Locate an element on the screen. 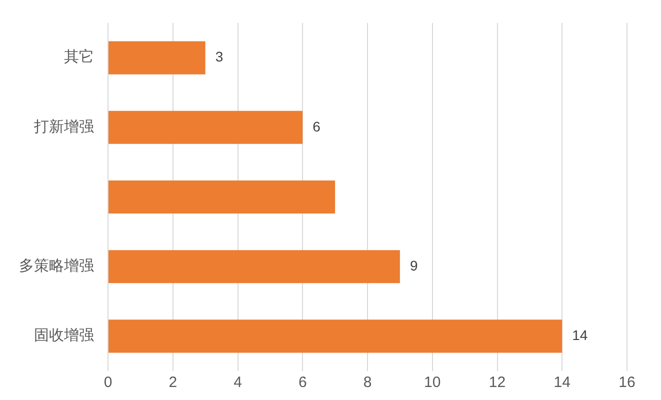 The image size is (661, 400). y-tick-label: 固收增强 is located at coordinates (64, 335).